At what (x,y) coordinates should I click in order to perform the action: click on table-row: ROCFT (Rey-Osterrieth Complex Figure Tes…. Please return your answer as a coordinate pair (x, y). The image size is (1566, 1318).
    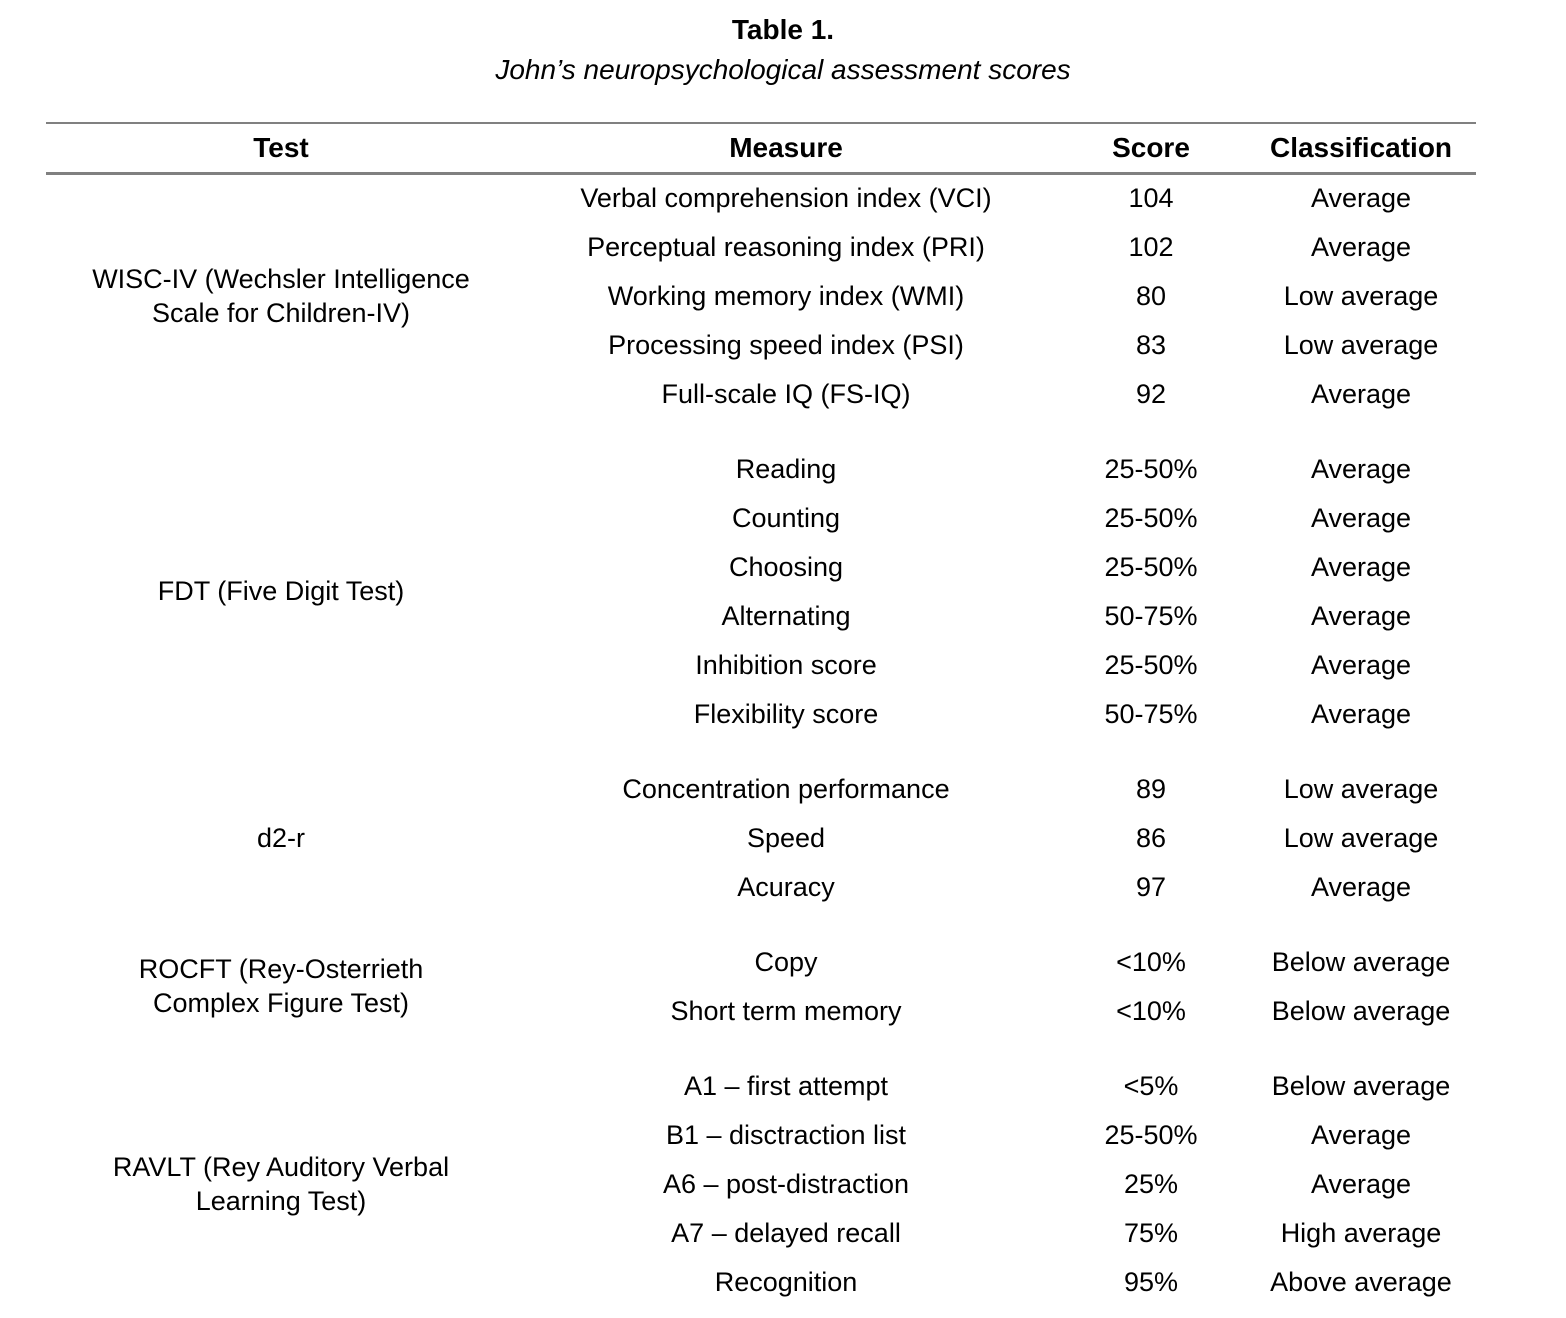
    Looking at the image, I should click on (761, 978).